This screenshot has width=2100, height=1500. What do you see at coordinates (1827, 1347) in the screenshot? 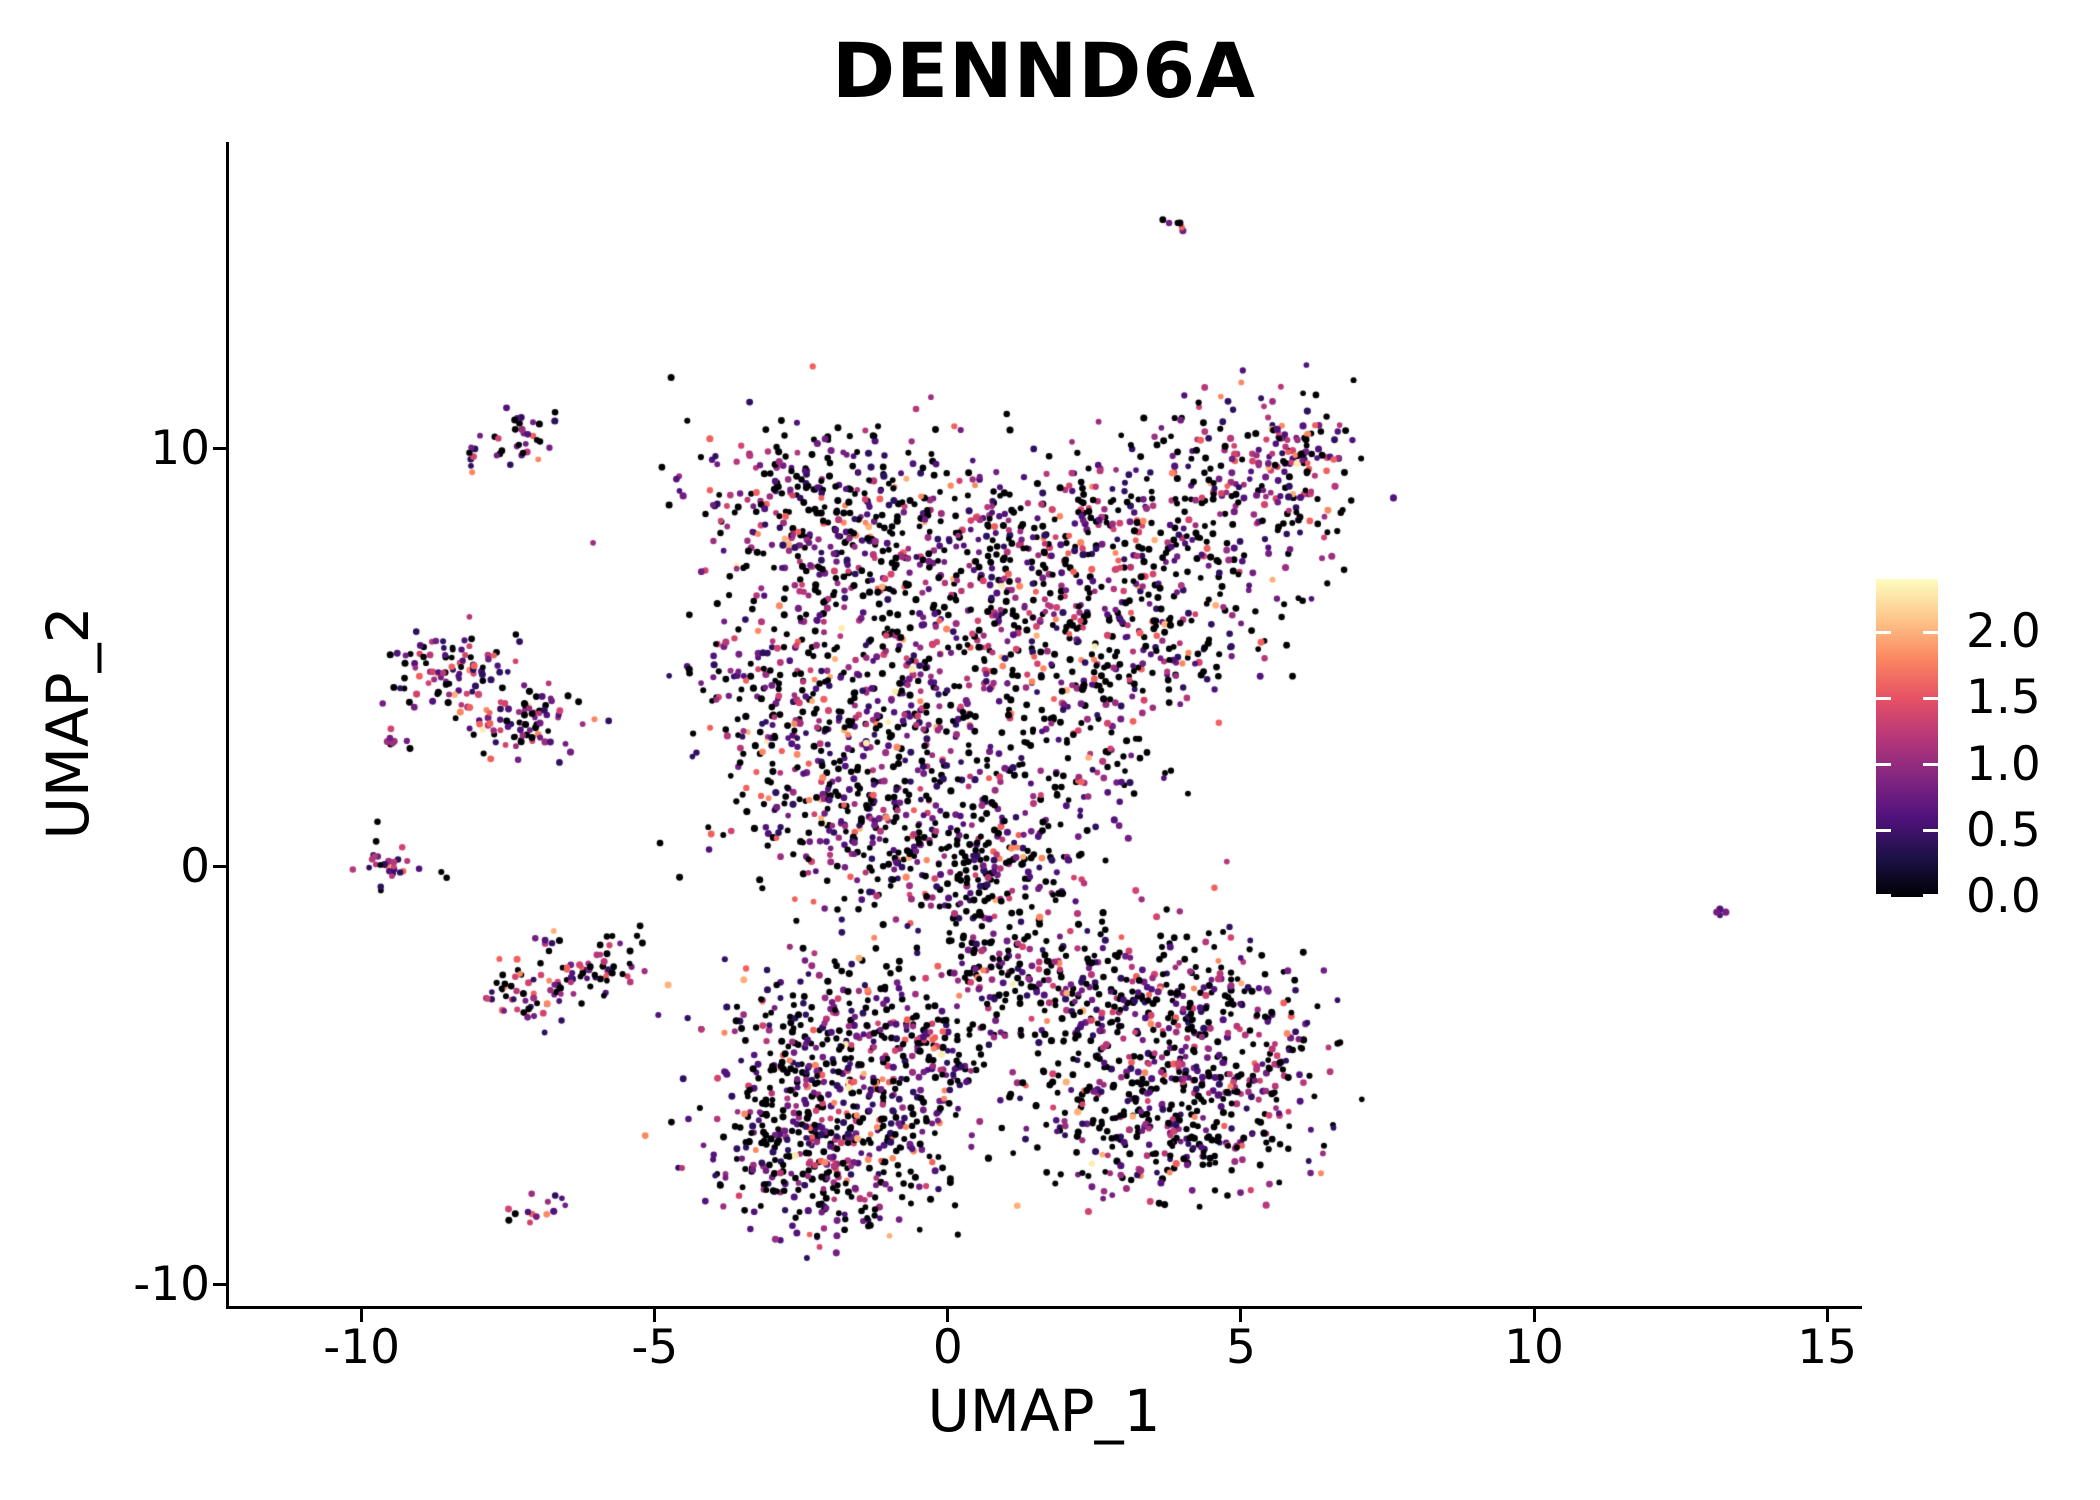
I see `x-tick-label: 15` at bounding box center [1827, 1347].